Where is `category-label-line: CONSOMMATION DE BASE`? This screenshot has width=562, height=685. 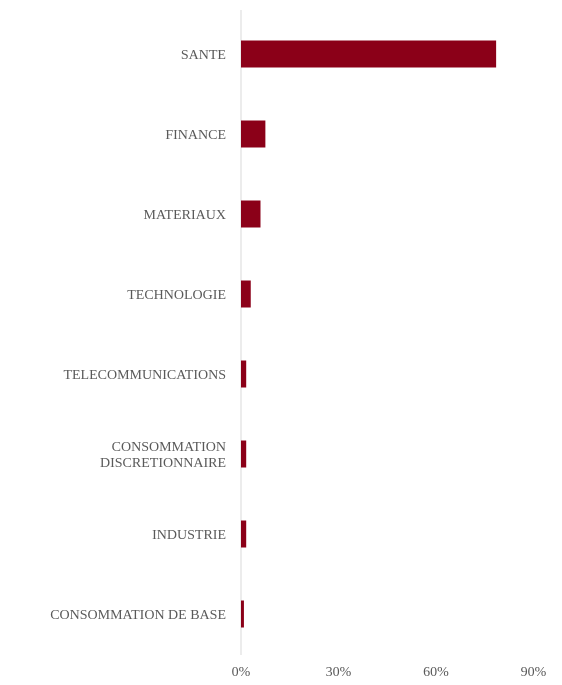 category-label-line: CONSOMMATION DE BASE is located at coordinates (138, 615).